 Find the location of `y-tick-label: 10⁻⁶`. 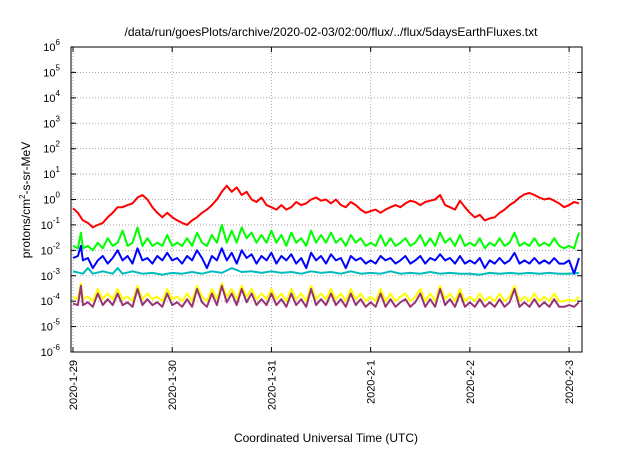

y-tick-label: 10⁻⁶ is located at coordinates (51, 351).